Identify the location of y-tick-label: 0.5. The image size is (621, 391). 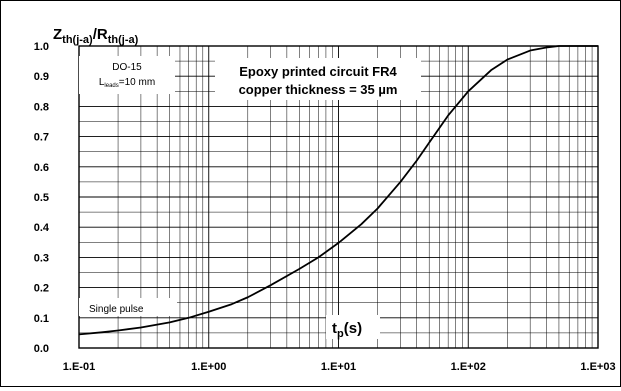
(41, 198).